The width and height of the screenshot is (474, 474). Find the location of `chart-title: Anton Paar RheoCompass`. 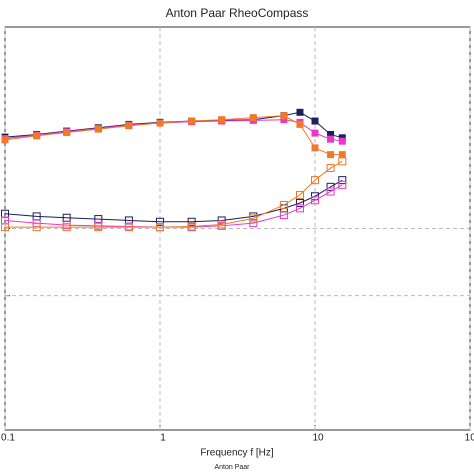

chart-title: Anton Paar RheoCompass is located at coordinates (237, 13).